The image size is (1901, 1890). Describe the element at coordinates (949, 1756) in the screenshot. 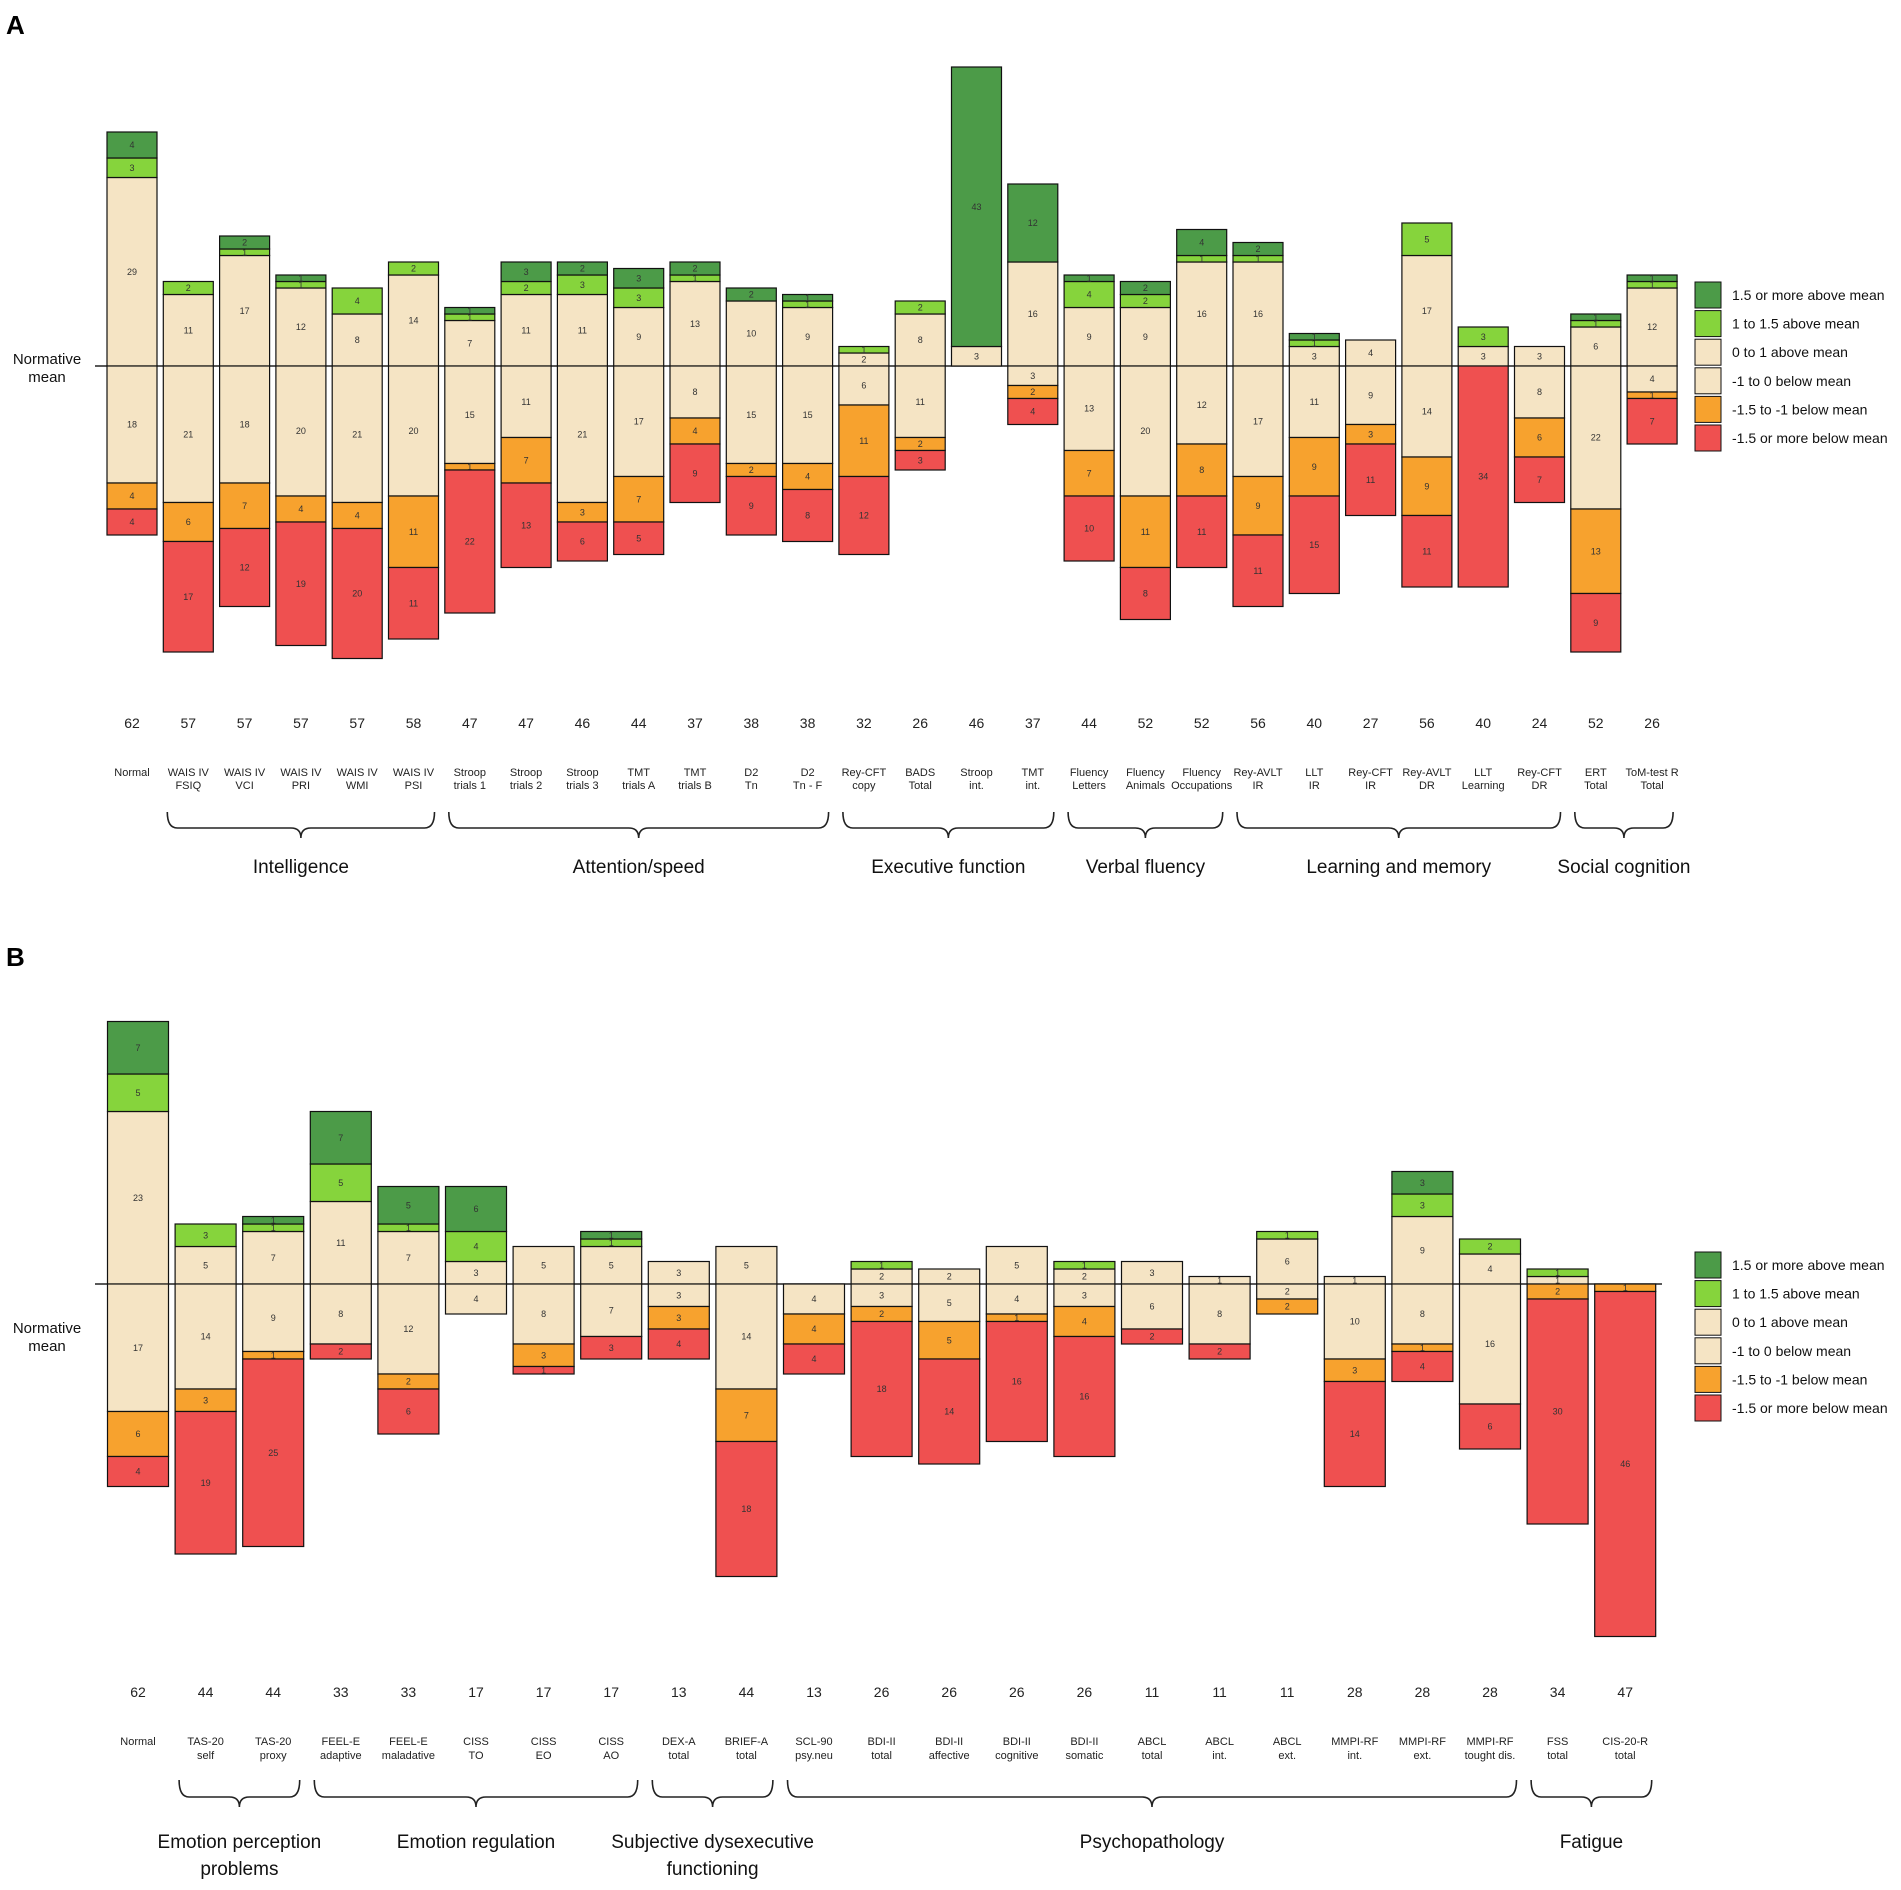

I see `tick-sublabel-b-12: affective` at that location.